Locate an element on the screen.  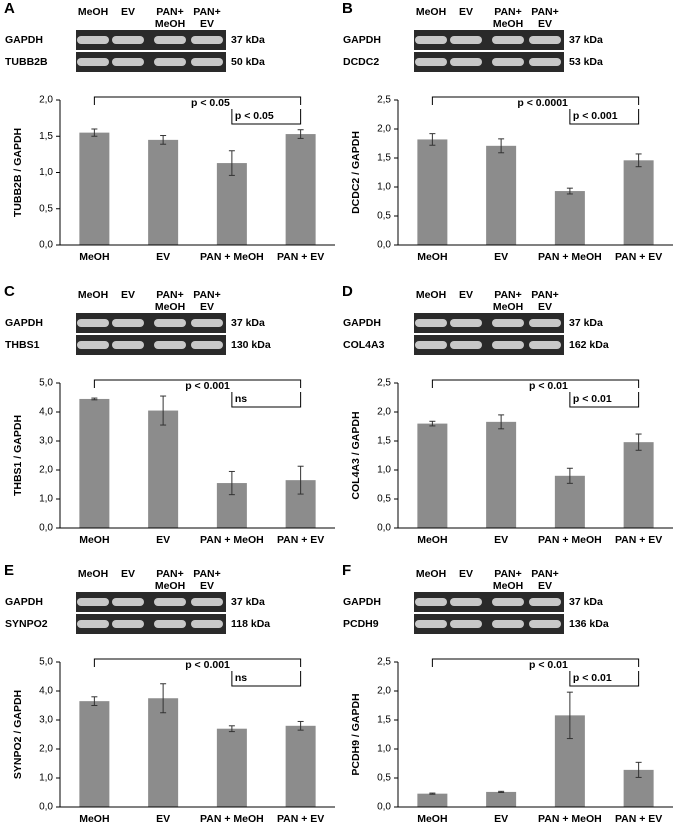
y-tick-label: 2,0 is located at coordinates (46, 749).